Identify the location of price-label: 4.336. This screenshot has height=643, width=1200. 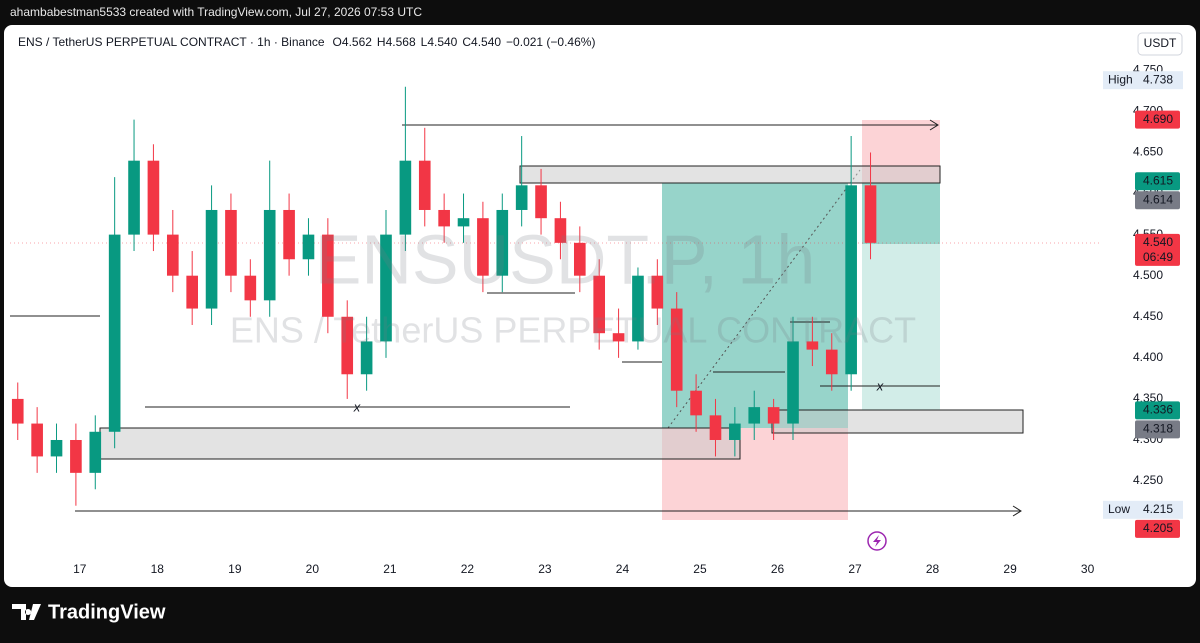
(1158, 410).